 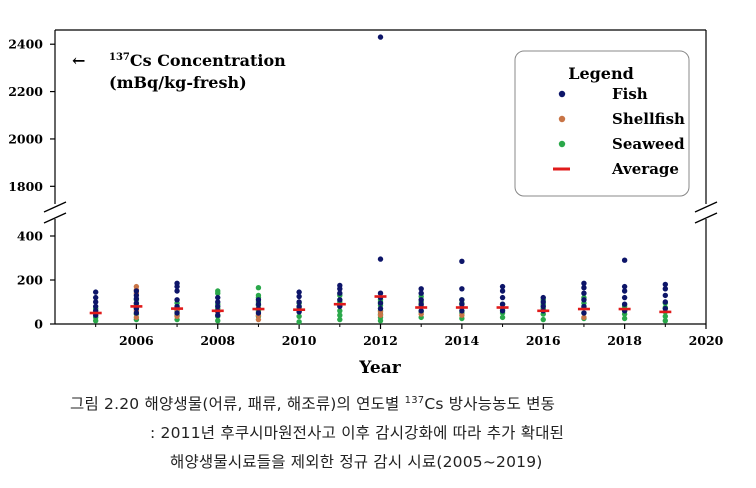 I want to click on legend-label-shellfish: Shellfish, so click(x=648, y=119).